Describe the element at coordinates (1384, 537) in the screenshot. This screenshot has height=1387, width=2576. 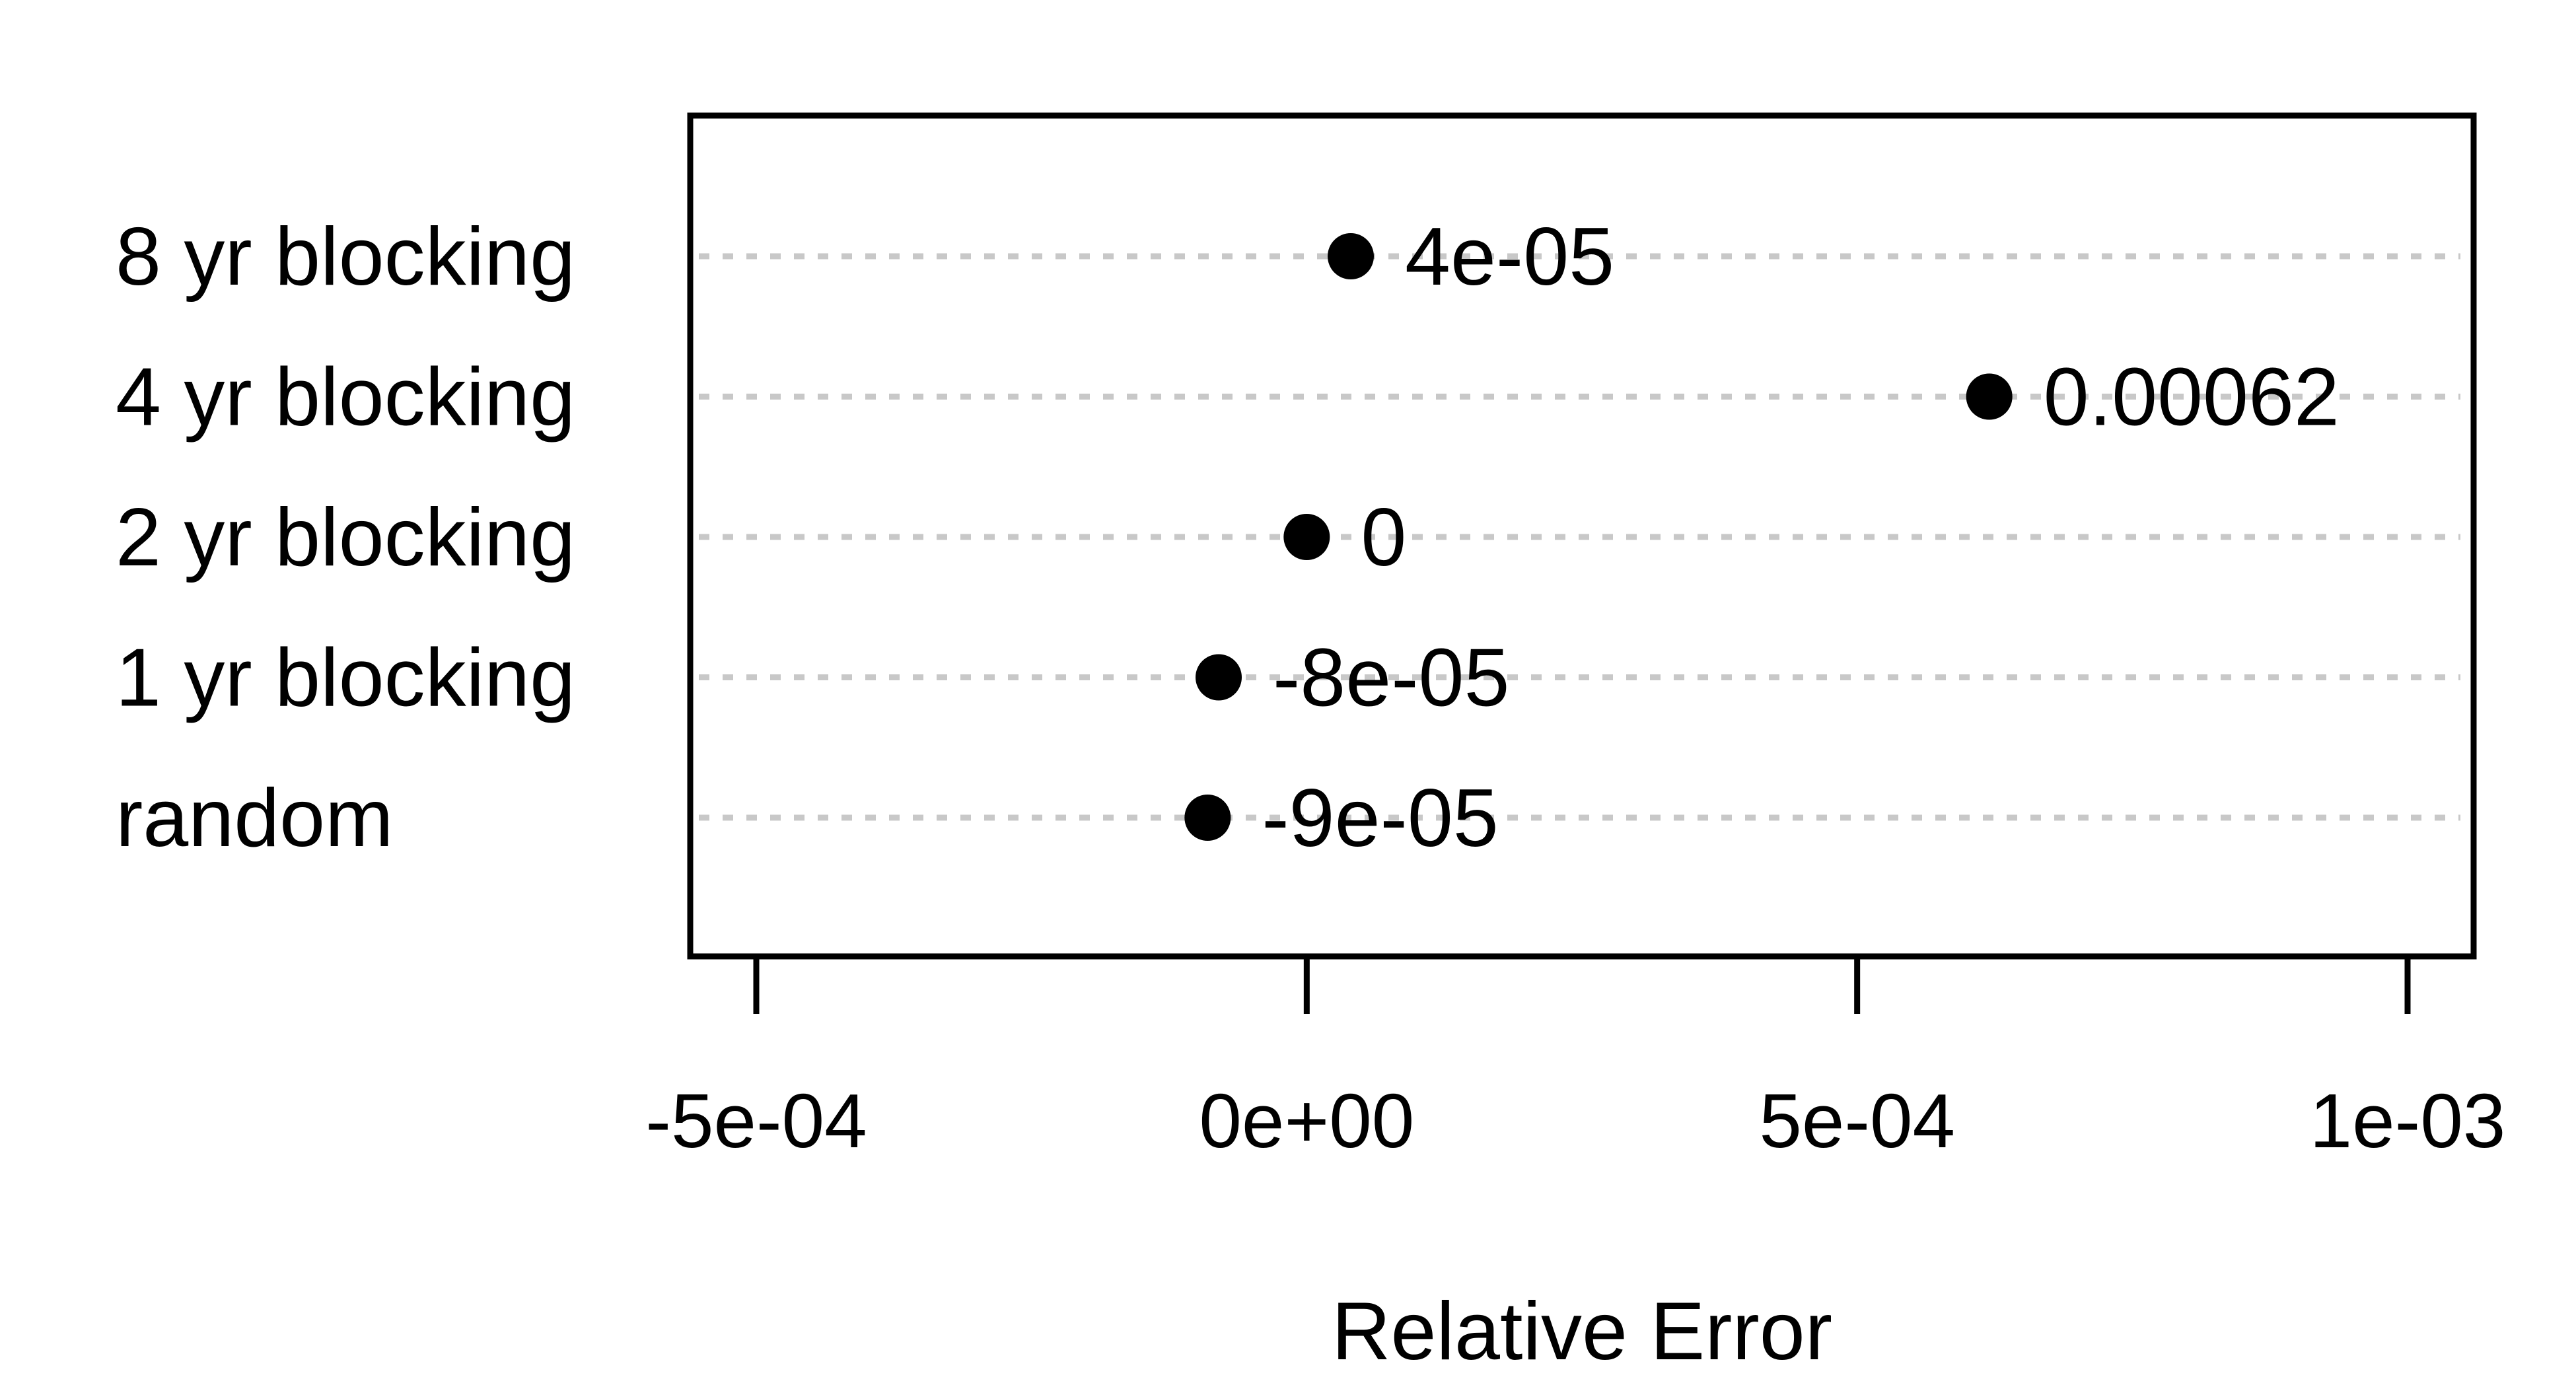
I see `data-label: 0` at that location.